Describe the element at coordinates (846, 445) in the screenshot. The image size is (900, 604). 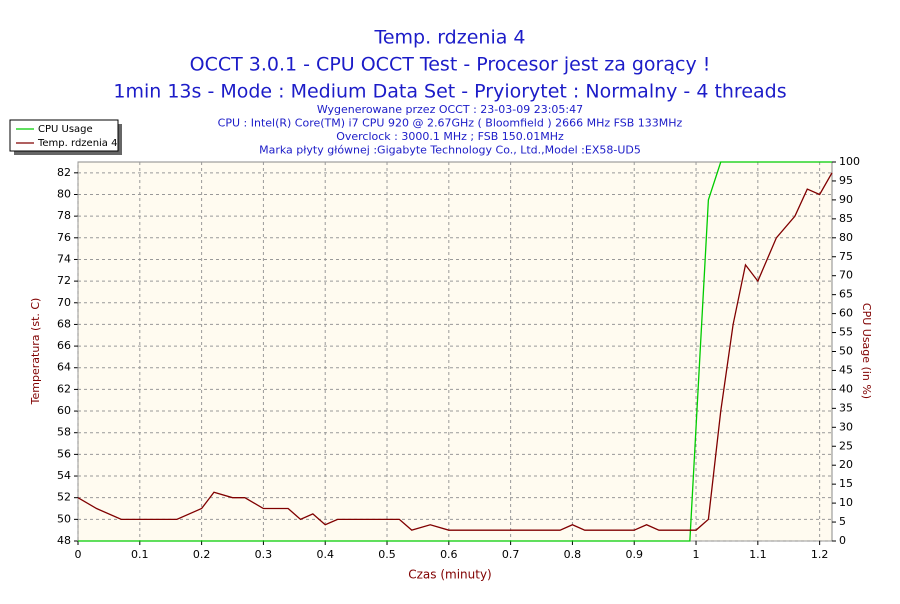
I see `y2-tick-label: 25` at that location.